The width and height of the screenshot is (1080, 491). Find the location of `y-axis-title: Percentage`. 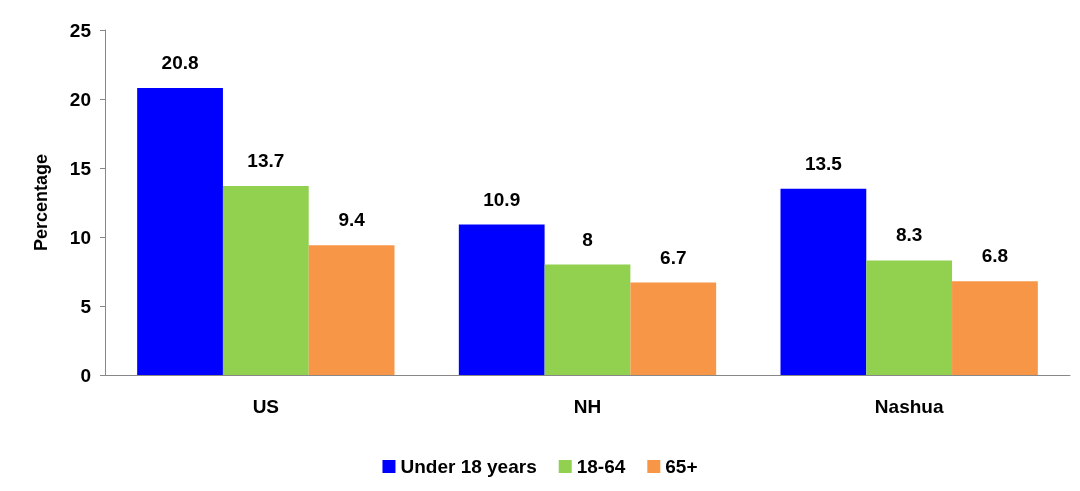

y-axis-title: Percentage is located at coordinates (41, 202).